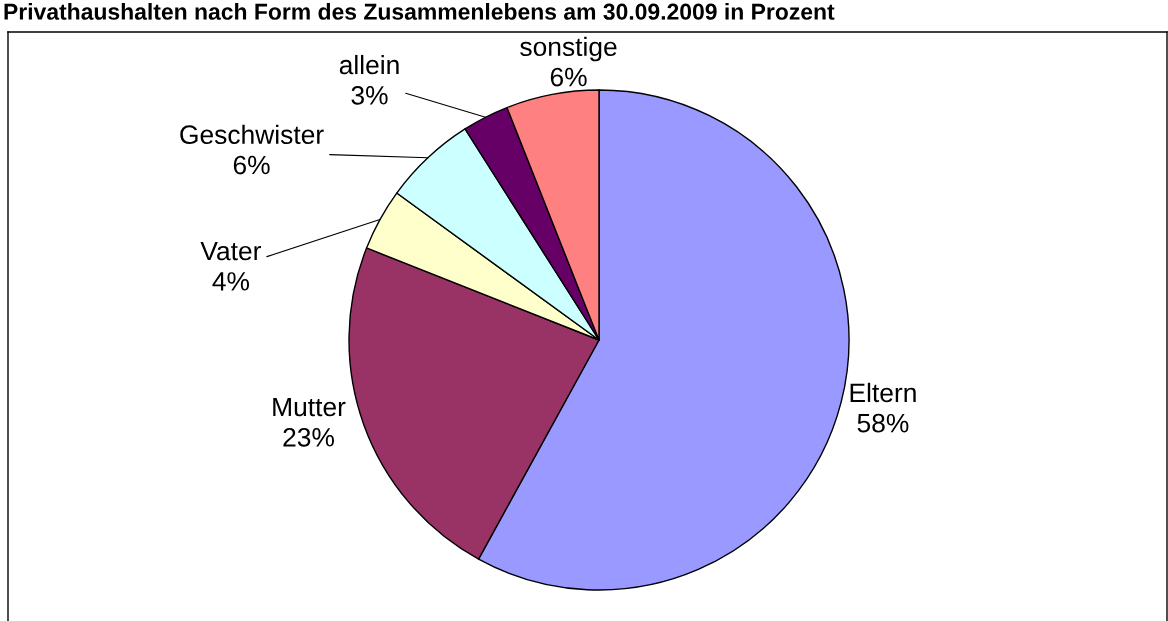  What do you see at coordinates (231, 281) in the screenshot?
I see `data-label: 4%` at bounding box center [231, 281].